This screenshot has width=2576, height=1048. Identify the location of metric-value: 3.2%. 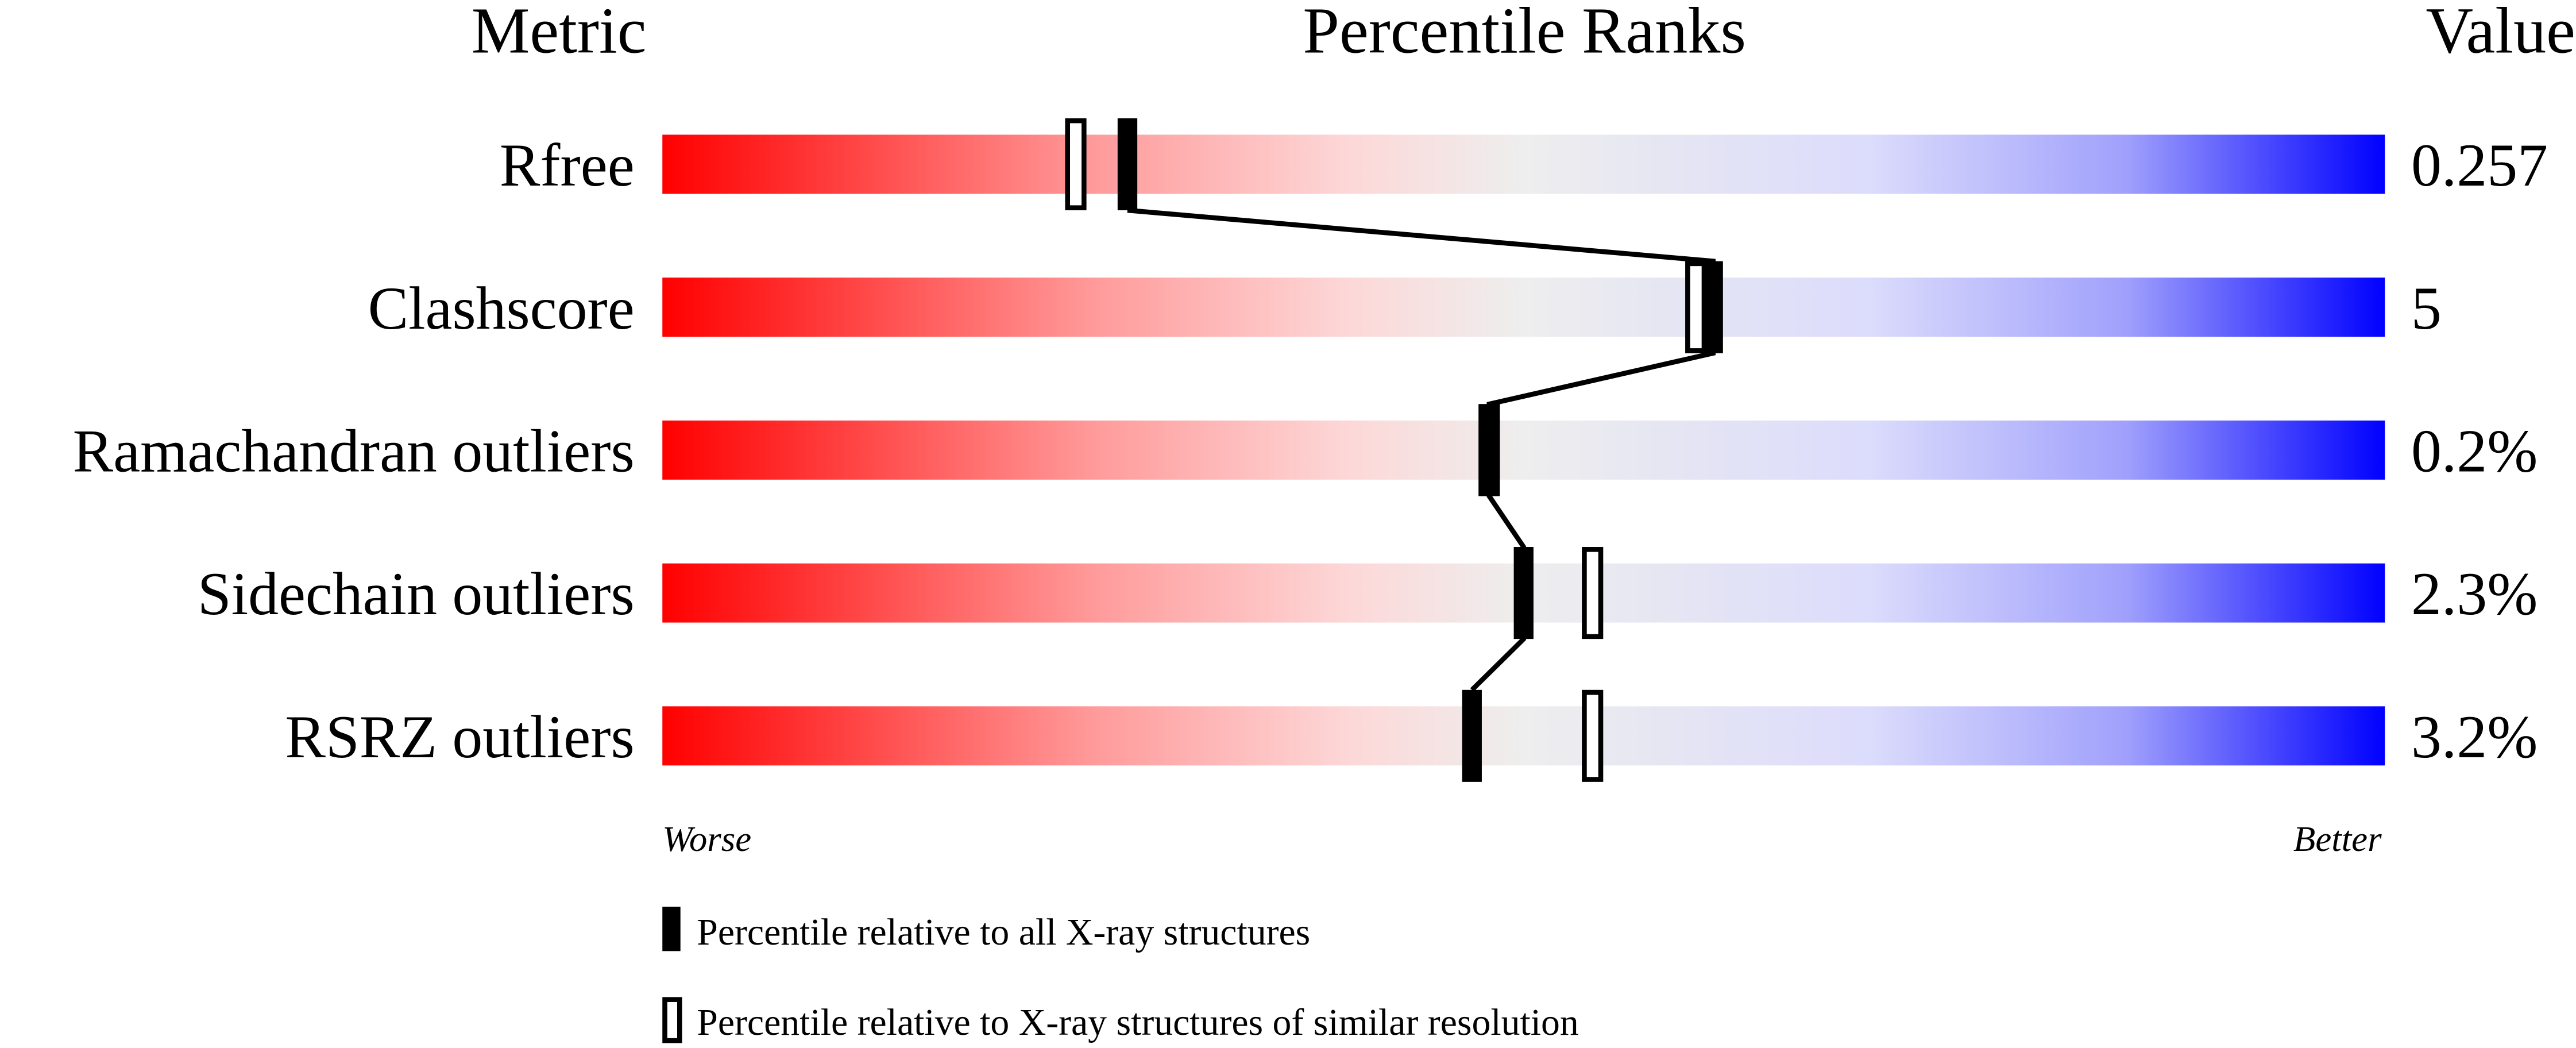
(2474, 736).